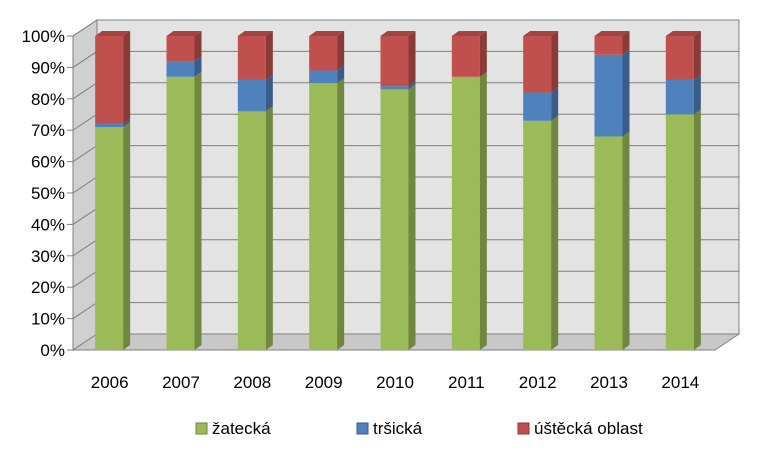  What do you see at coordinates (43, 36) in the screenshot?
I see `y-tick-label: 100%` at bounding box center [43, 36].